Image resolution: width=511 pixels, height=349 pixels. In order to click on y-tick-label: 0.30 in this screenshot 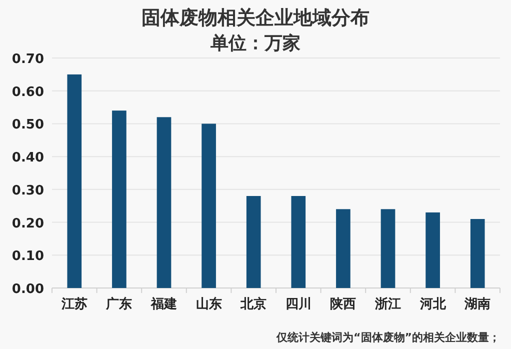, I will do `click(28, 190)`.